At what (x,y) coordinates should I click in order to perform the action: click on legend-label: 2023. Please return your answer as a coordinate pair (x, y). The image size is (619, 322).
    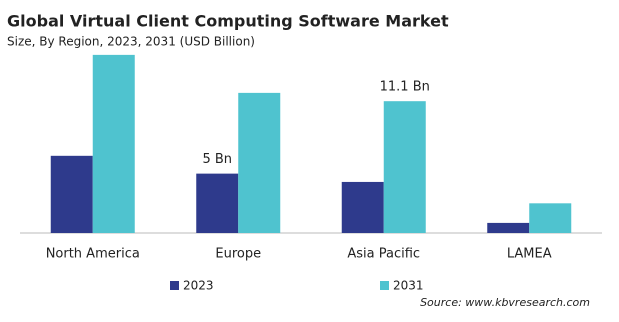
    Looking at the image, I should click on (198, 286).